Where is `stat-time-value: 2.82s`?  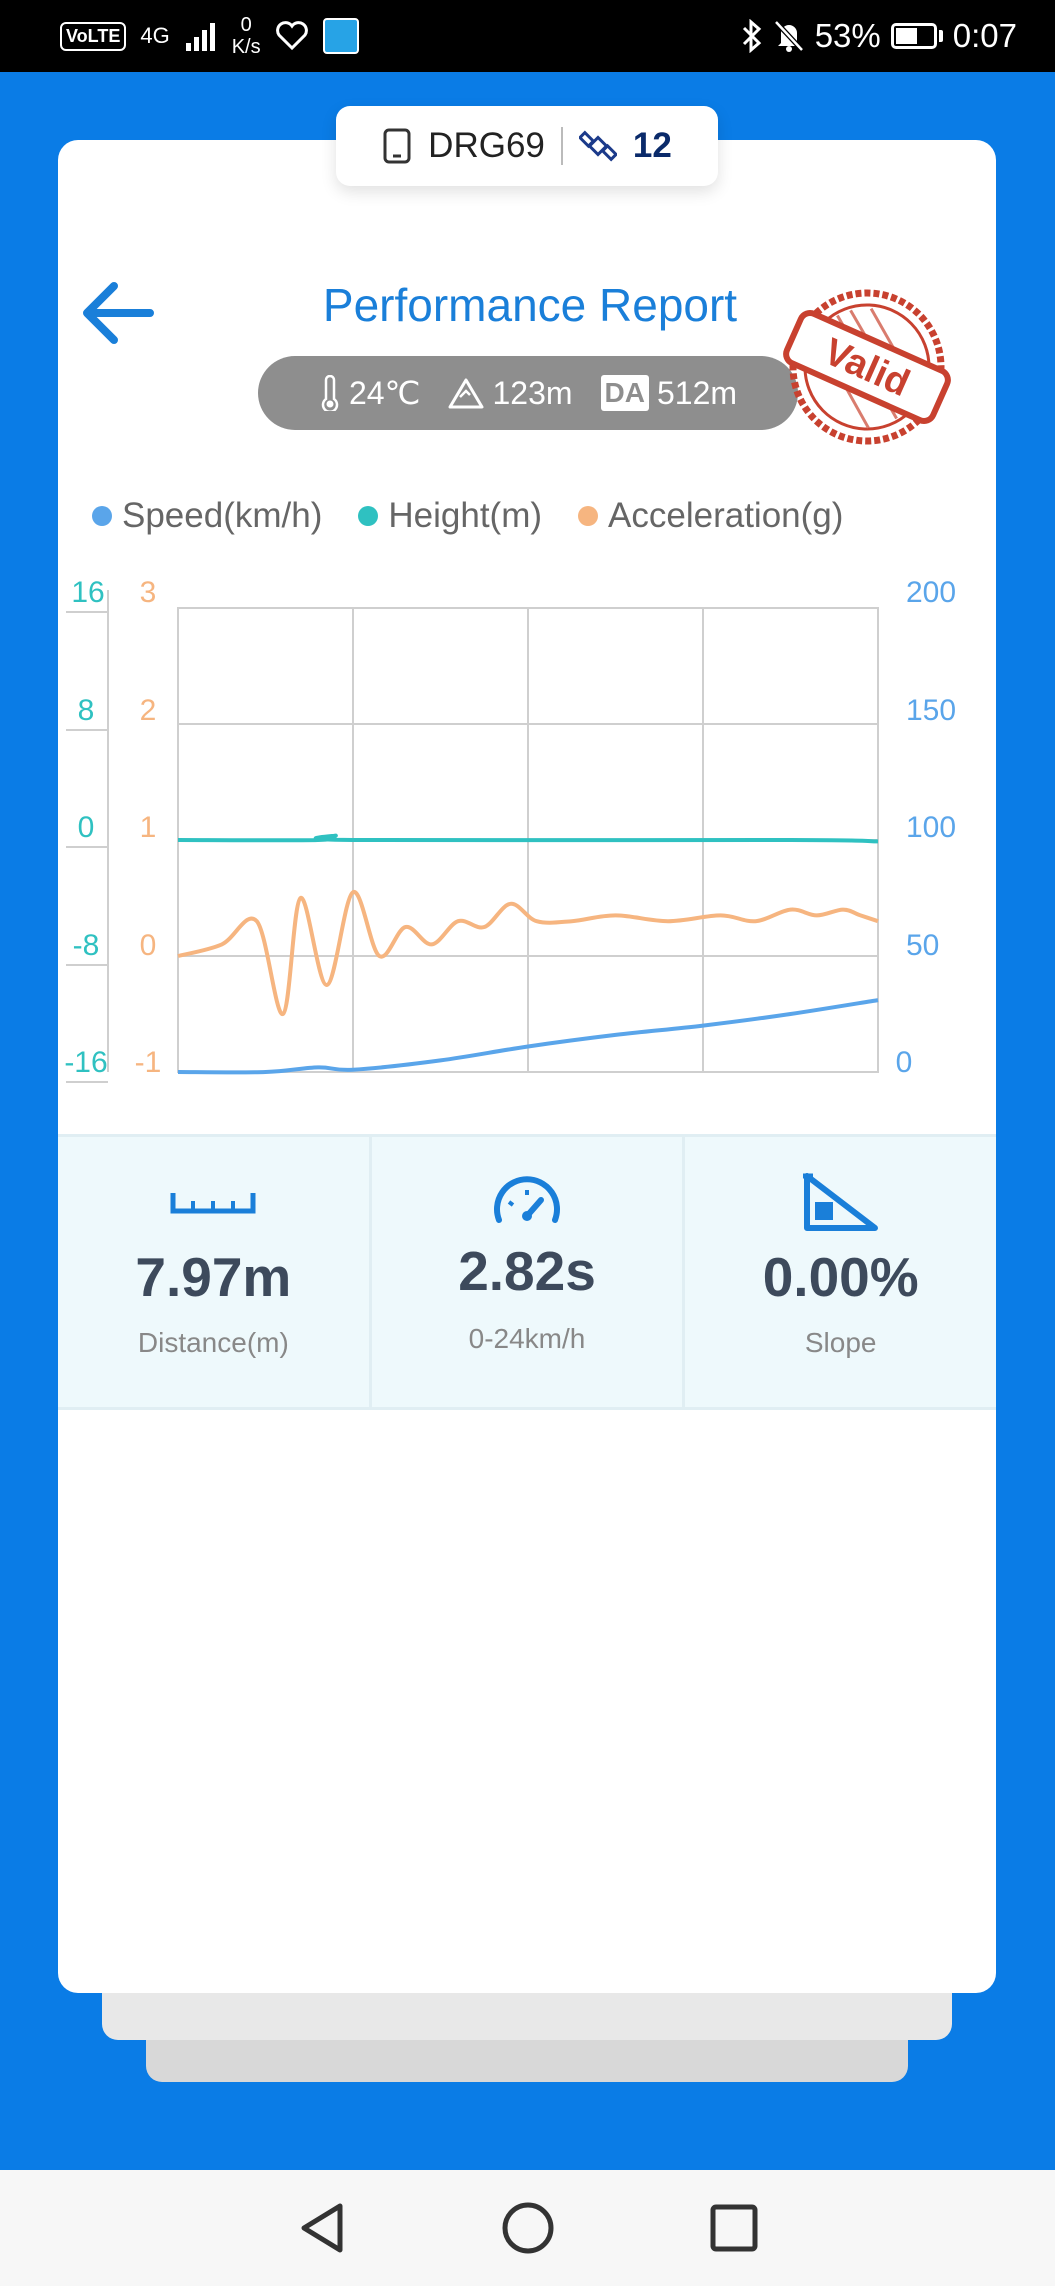
stat-time-value: 2.82s is located at coordinates (527, 1271).